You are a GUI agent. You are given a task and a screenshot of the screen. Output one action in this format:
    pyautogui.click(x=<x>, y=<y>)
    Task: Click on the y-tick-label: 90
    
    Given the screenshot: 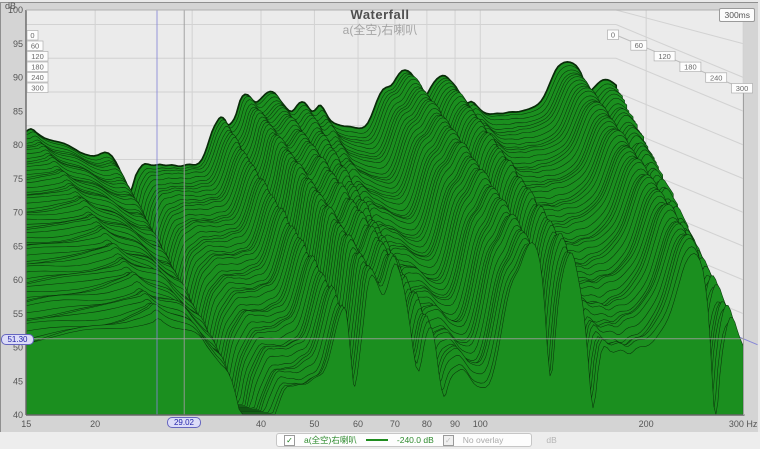 What is the action you would take?
    pyautogui.click(x=18, y=78)
    